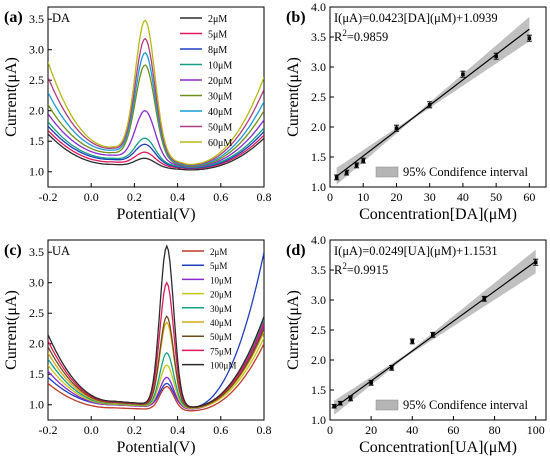 Image resolution: width=550 pixels, height=466 pixels. I want to click on legend-entry: 75μM, so click(221, 351).